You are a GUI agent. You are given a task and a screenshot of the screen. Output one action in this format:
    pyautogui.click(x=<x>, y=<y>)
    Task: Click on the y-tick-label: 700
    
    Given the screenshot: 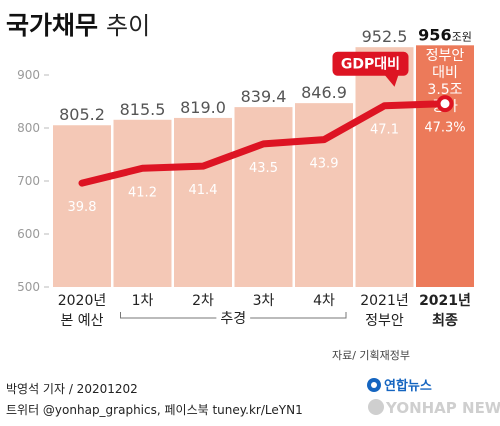 What is the action you would take?
    pyautogui.click(x=28, y=181)
    